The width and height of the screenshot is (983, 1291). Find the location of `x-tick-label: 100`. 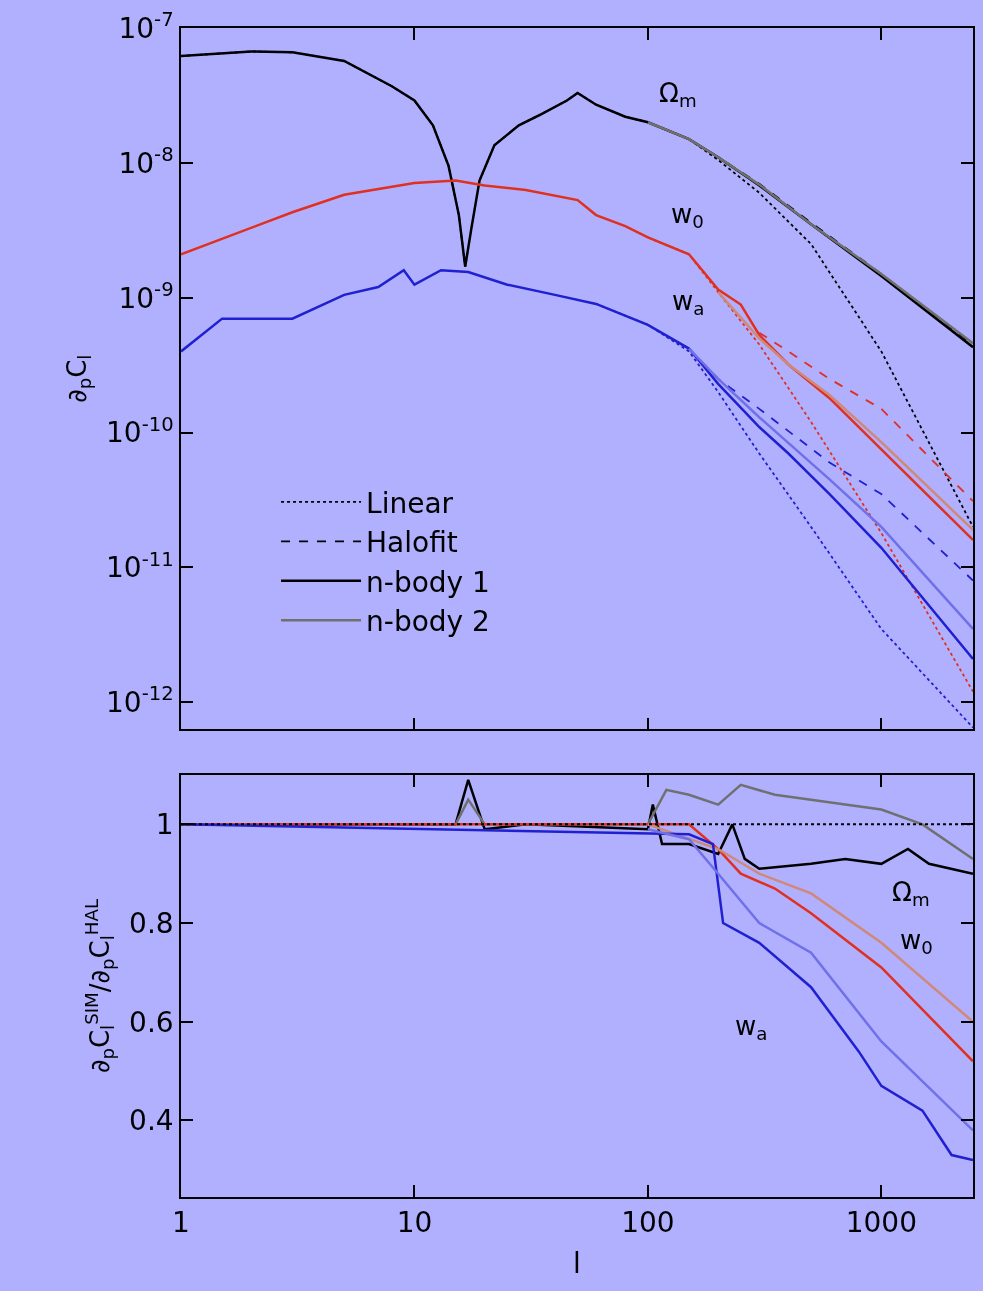

x-tick-label: 100 is located at coordinates (648, 1223).